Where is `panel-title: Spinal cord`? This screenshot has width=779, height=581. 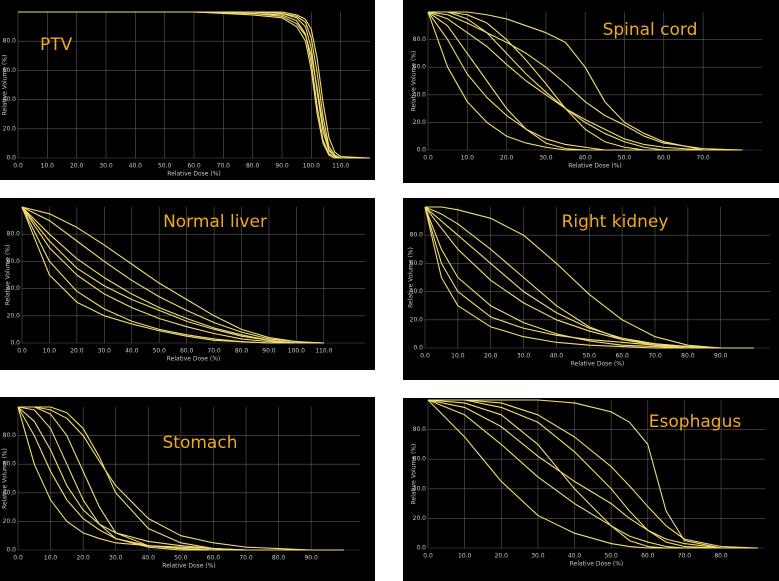 panel-title: Spinal cord is located at coordinates (650, 30).